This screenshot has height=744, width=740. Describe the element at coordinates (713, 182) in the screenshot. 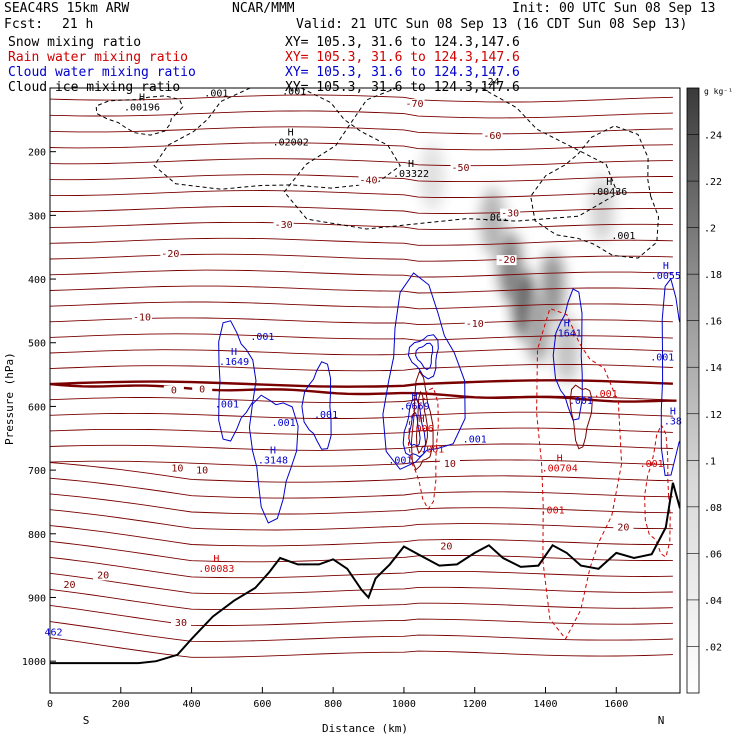

I see `colorbar-tick-label: .22` at that location.